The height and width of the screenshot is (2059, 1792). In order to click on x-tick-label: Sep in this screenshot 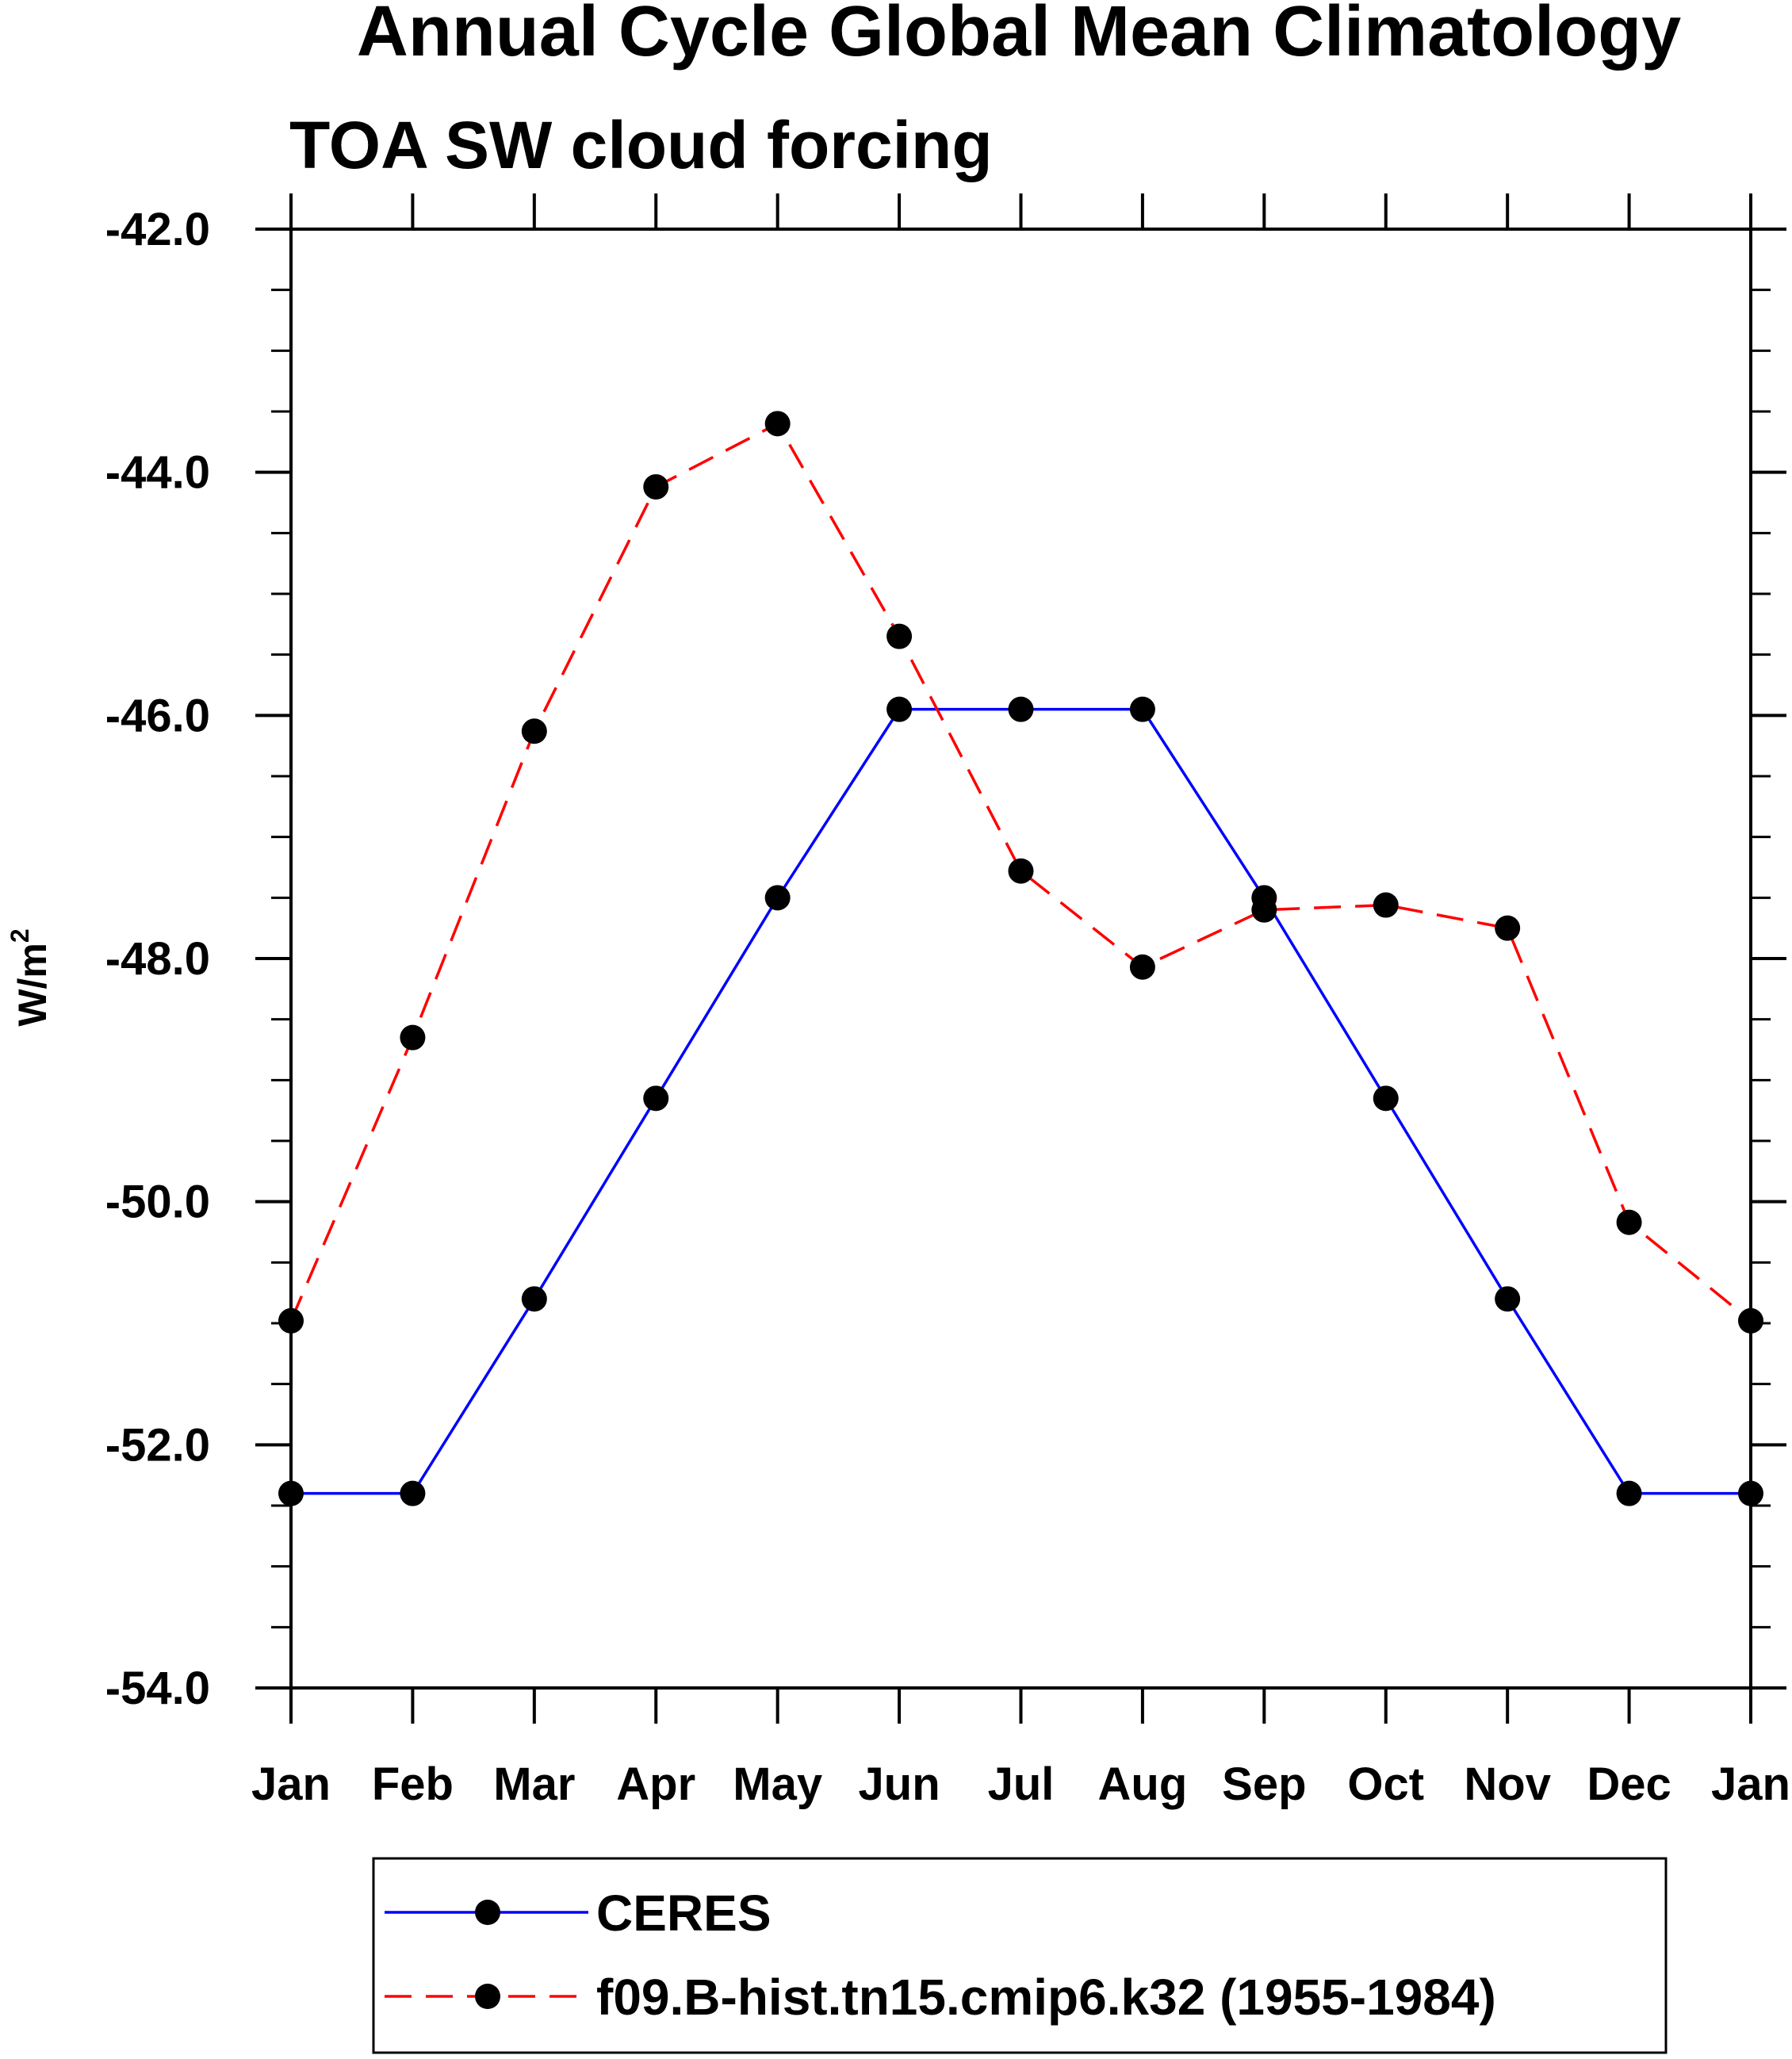, I will do `click(1264, 1784)`.